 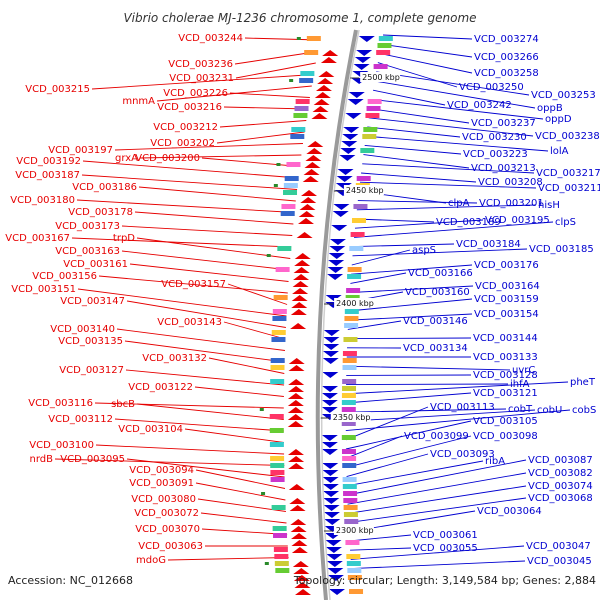 I want to click on right-gene-label: VCD_003164, so click(x=507, y=286).